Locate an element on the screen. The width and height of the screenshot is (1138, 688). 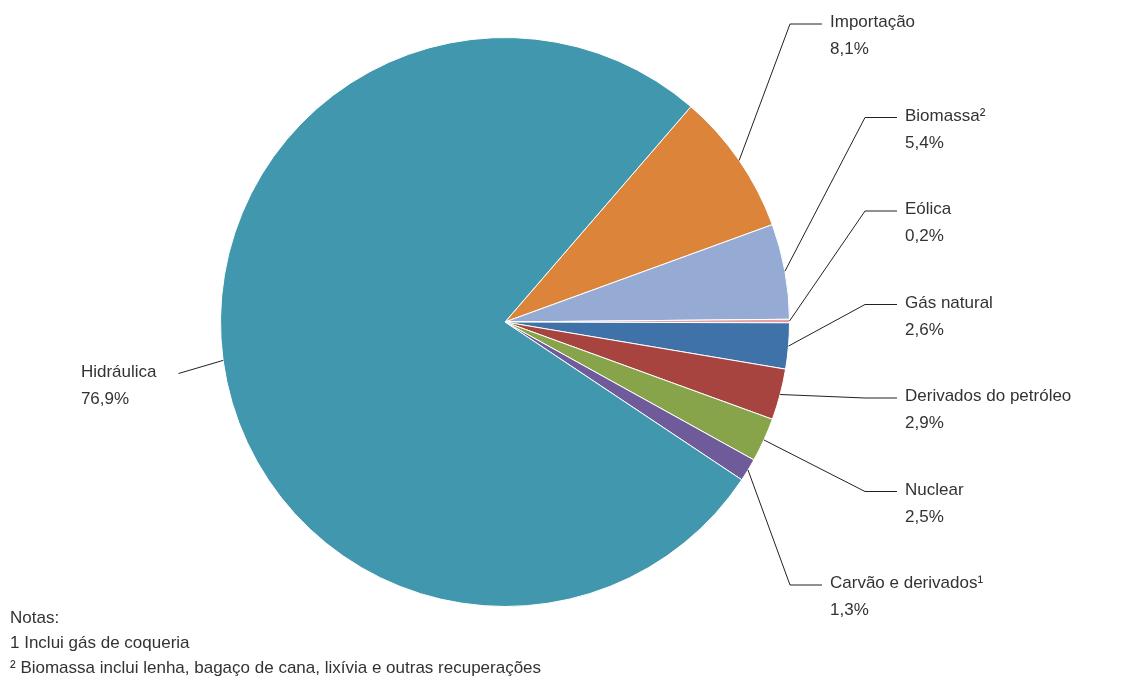
data-label: 0,2% is located at coordinates (924, 236).